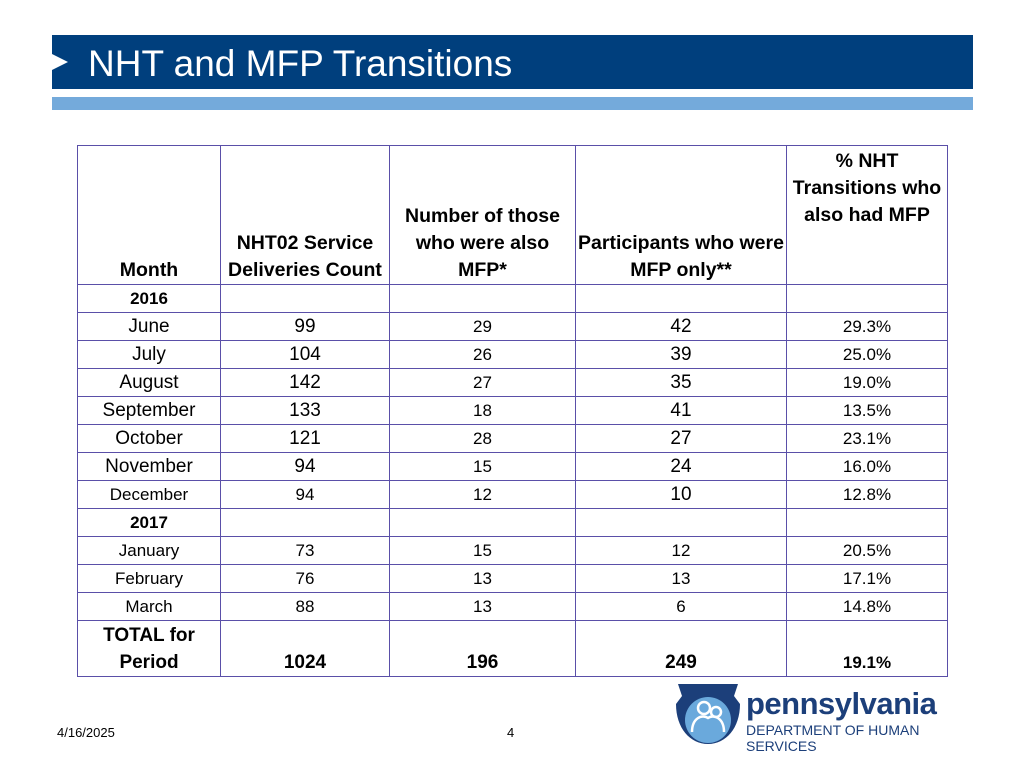 The width and height of the screenshot is (1024, 768). Describe the element at coordinates (867, 606) in the screenshot. I see `cell-percent: 14.8%` at that location.